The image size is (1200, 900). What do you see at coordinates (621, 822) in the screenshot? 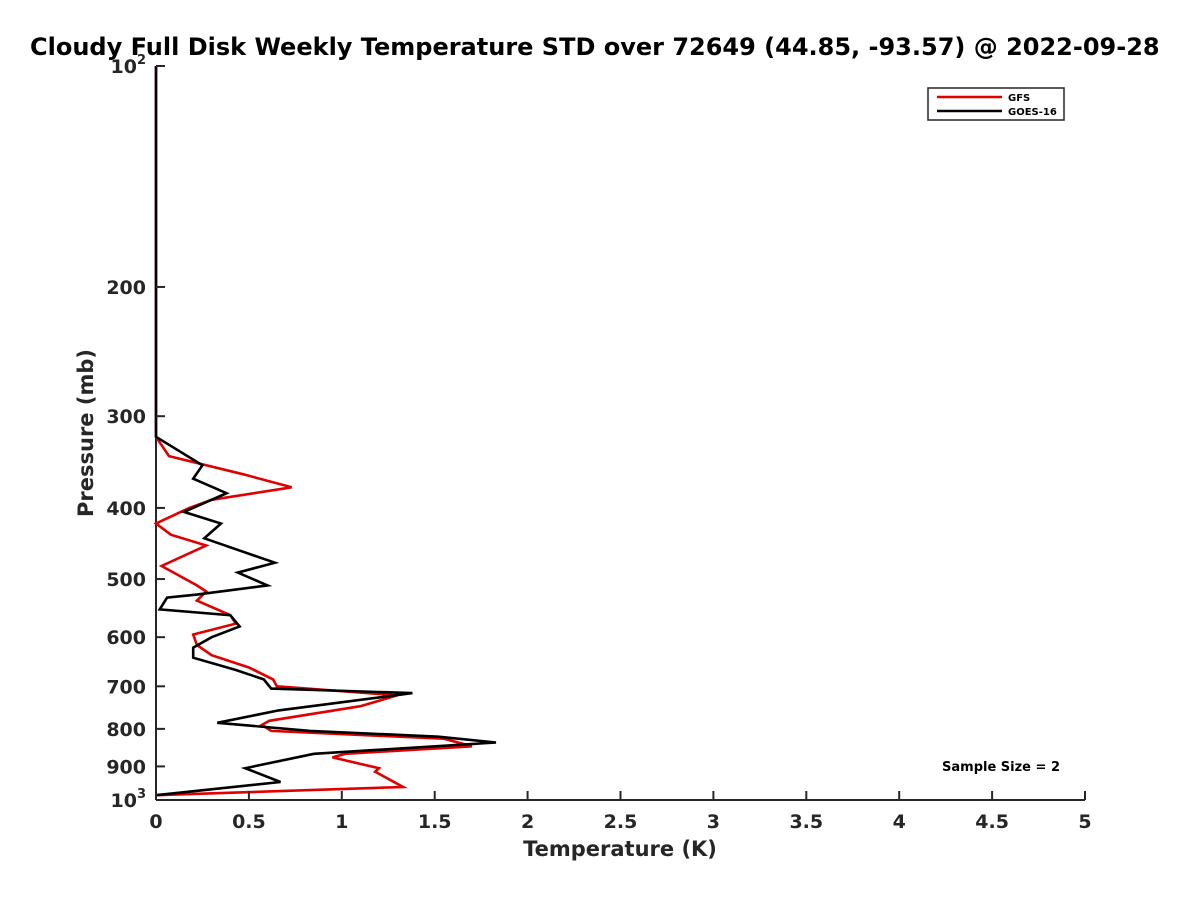
I see `x-tick-label: 2.5` at bounding box center [621, 822].